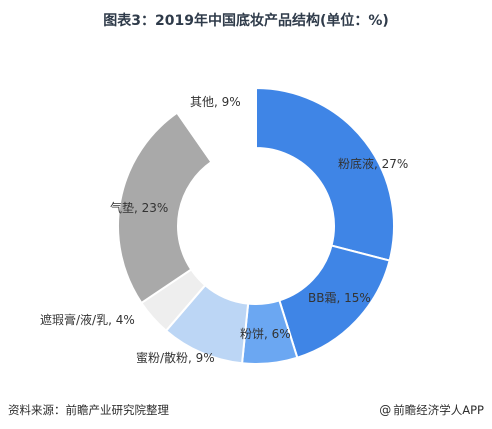 The height and width of the screenshot is (429, 492). I want to click on slice-label-1: 粉底液, 27%, so click(373, 163).